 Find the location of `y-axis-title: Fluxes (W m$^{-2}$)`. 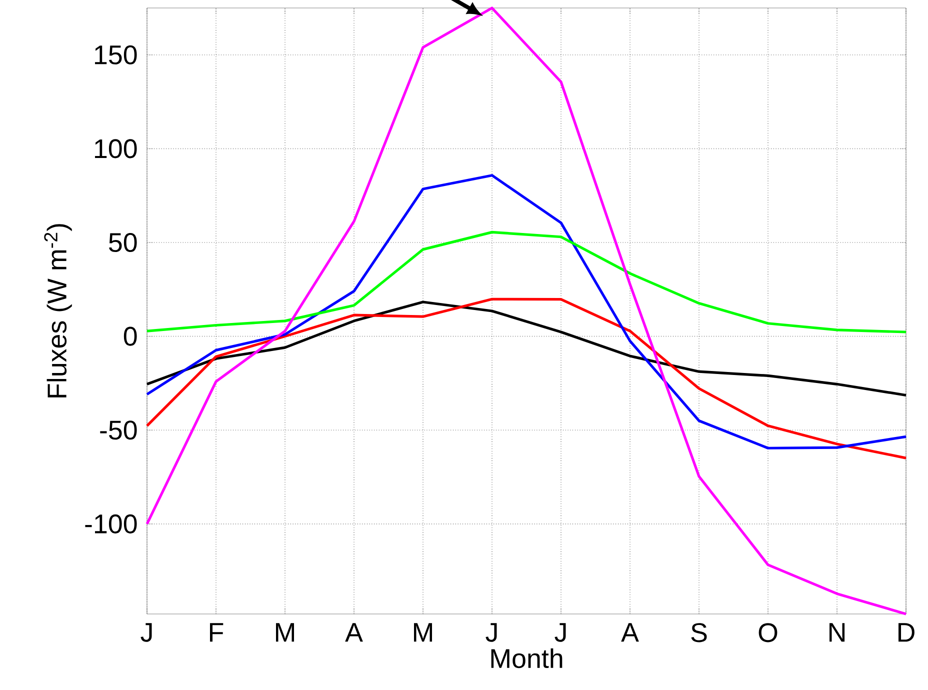

y-axis-title: Fluxes (W m$^{-2}$) is located at coordinates (58, 311).